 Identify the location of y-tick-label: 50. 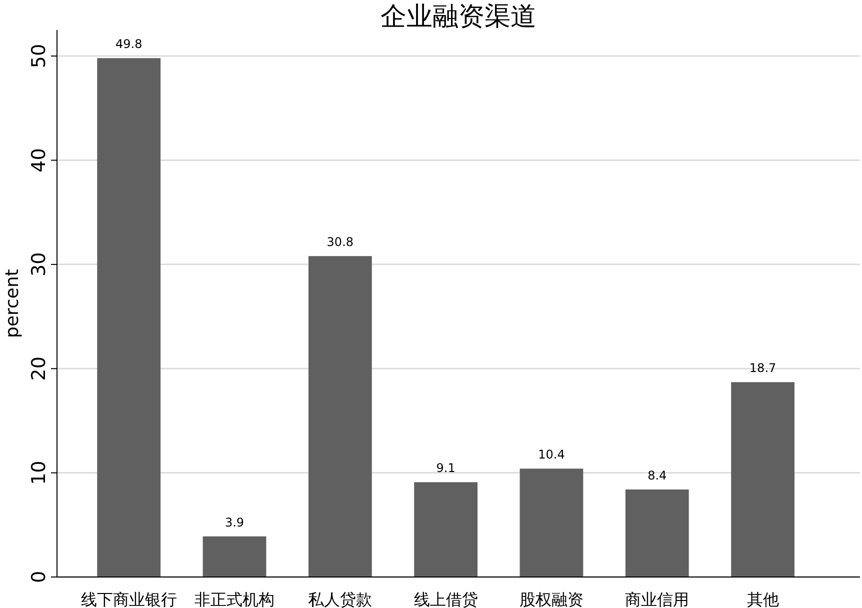
(39, 56).